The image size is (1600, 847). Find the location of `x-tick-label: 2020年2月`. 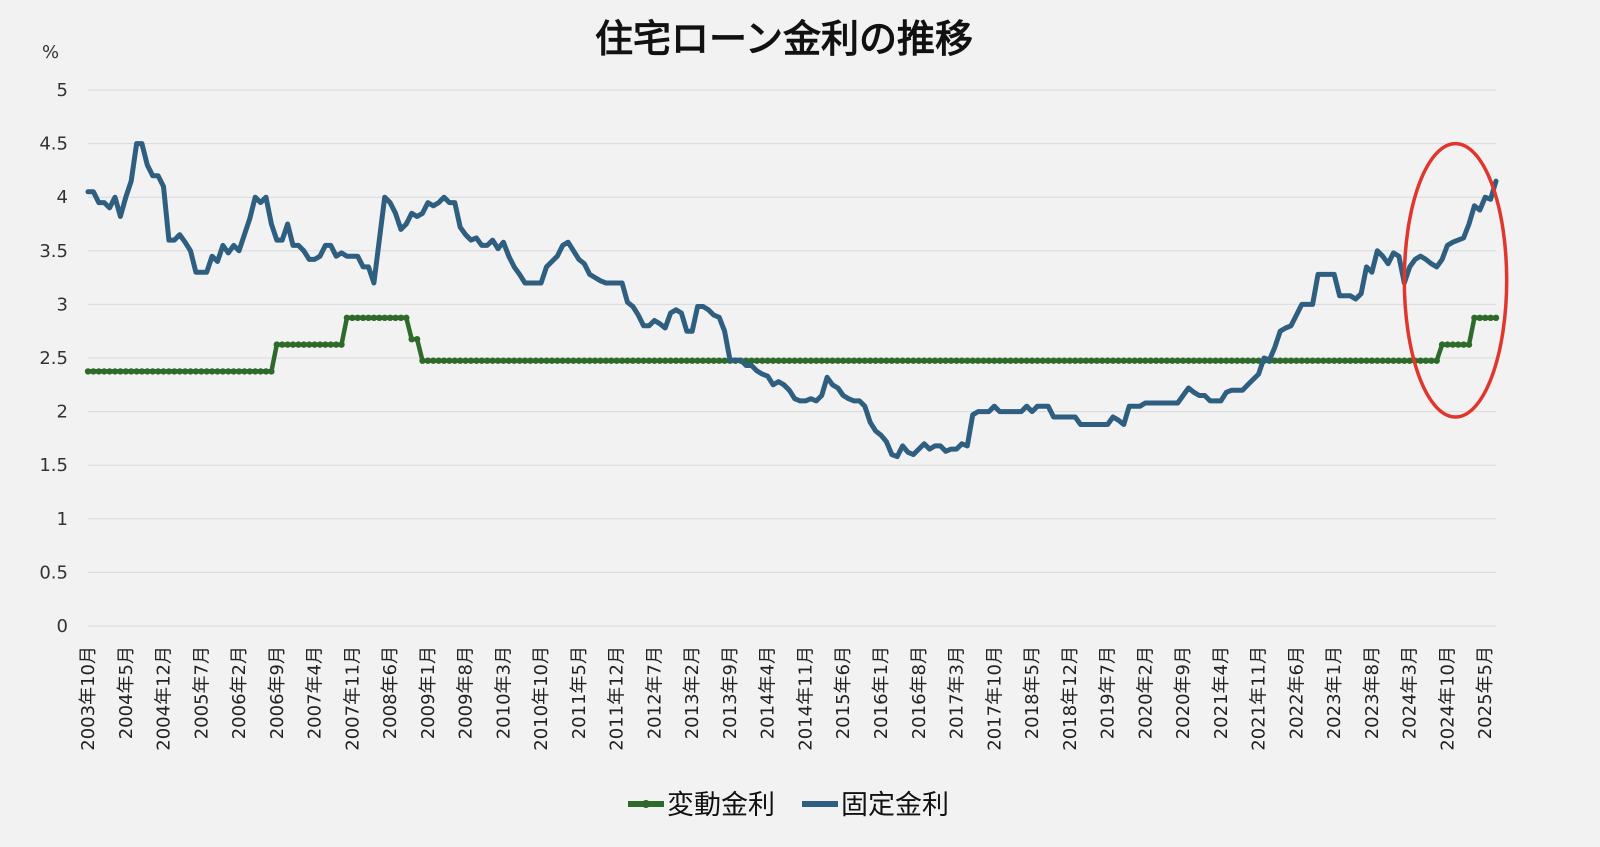

x-tick-label: 2020年2月 is located at coordinates (1145, 692).